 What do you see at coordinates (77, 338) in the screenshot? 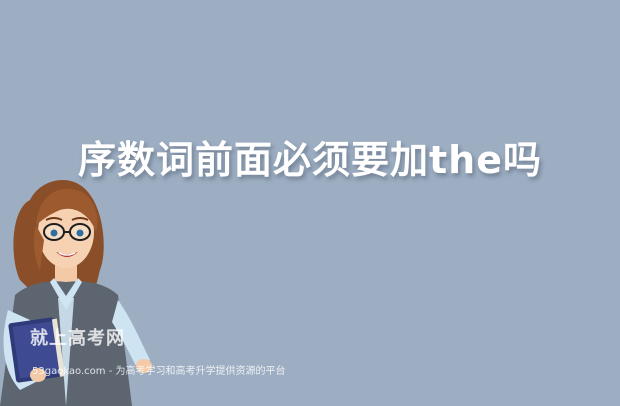
I see `watermark-text: 就上高考网` at bounding box center [77, 338].